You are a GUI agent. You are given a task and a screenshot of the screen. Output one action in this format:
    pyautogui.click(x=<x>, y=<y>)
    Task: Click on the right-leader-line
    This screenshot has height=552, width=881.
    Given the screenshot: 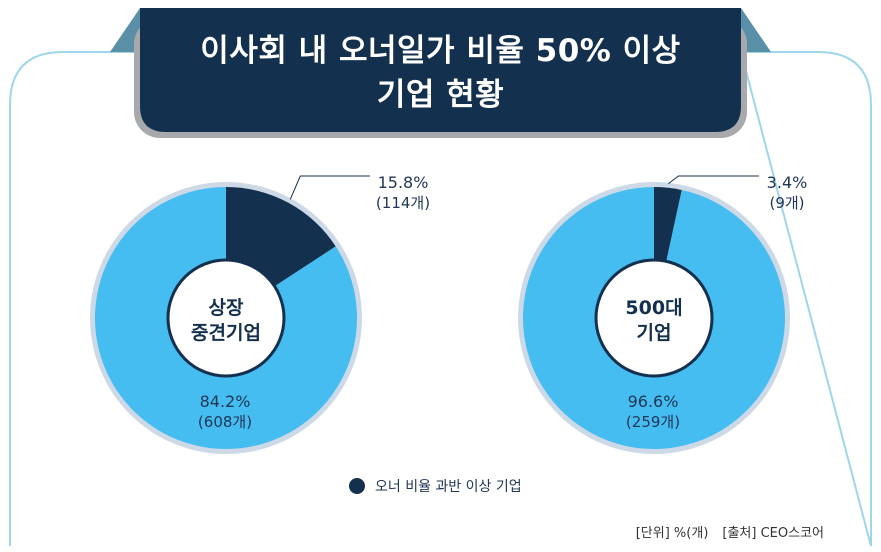 What is the action you would take?
    pyautogui.click(x=713, y=180)
    